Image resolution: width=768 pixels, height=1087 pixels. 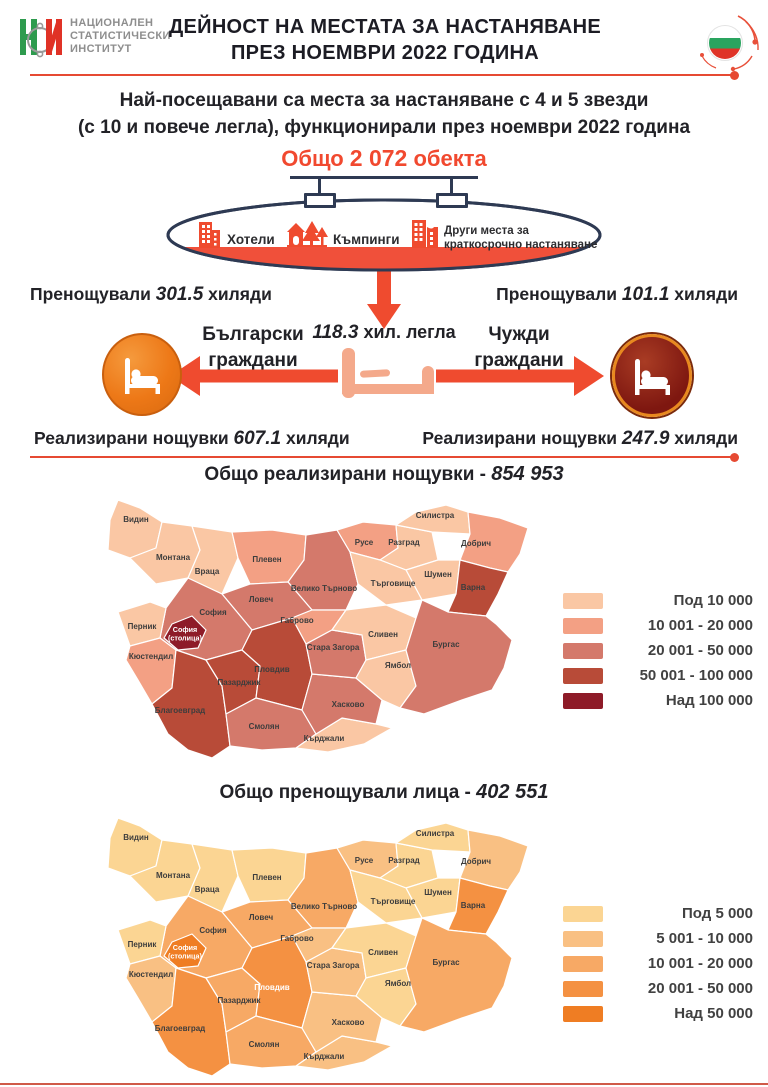 What do you see at coordinates (617, 295) in the screenshot?
I see `foreign-overnight-stat: Пренощували 101.1 хиляди` at bounding box center [617, 295].